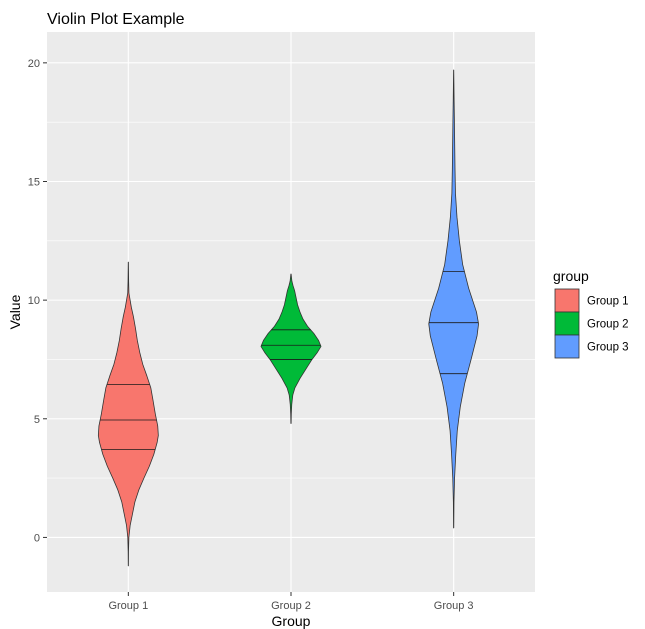  What do you see at coordinates (37, 538) in the screenshot?
I see `y-tick-label: 0` at bounding box center [37, 538].